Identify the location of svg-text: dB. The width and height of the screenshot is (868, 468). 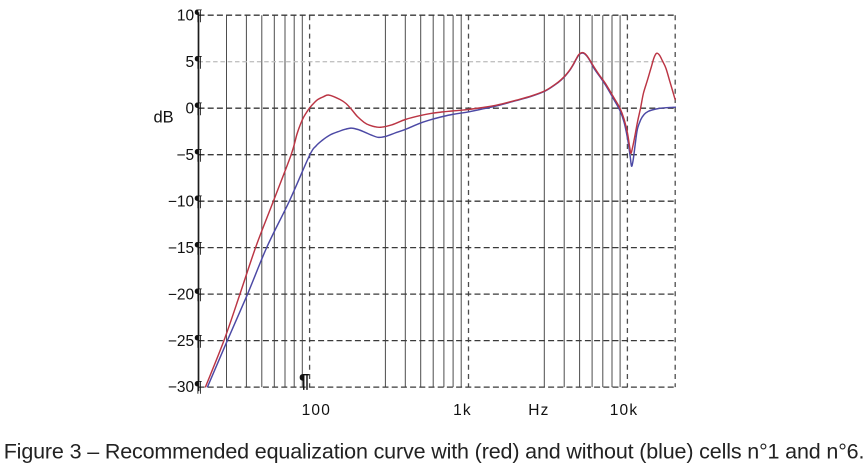
(164, 118).